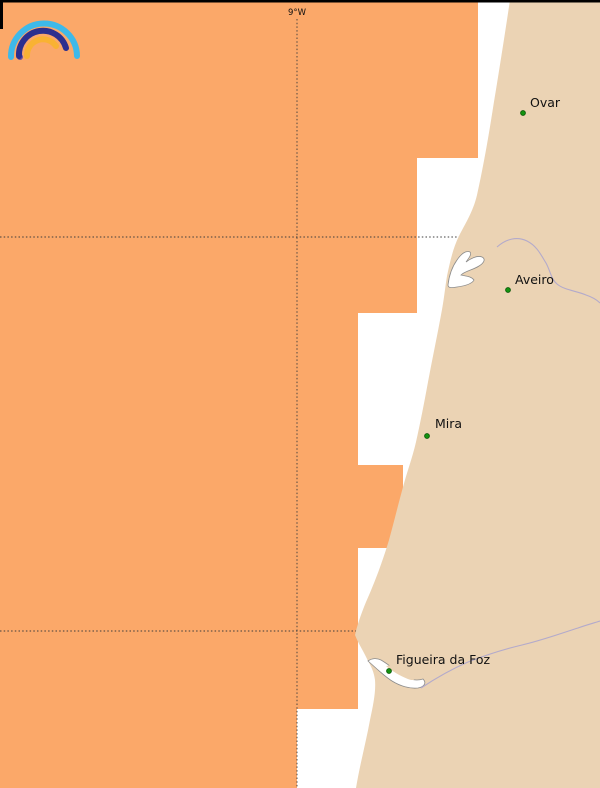  What do you see at coordinates (389, 671) in the screenshot?
I see `city-dot-figueira-da-foz` at bounding box center [389, 671].